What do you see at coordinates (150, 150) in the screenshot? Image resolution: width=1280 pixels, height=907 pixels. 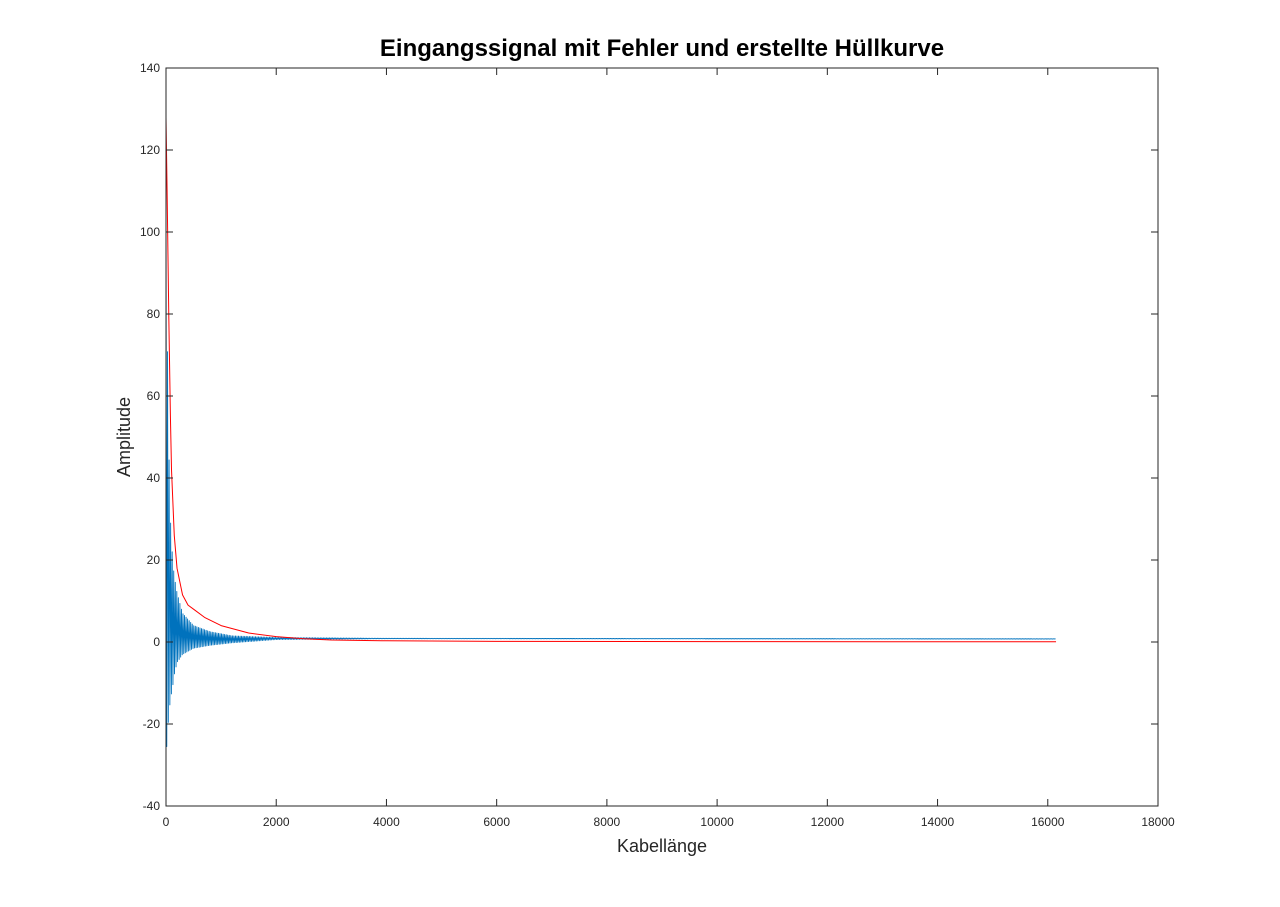 I see `y-tick-label: 120` at bounding box center [150, 150].